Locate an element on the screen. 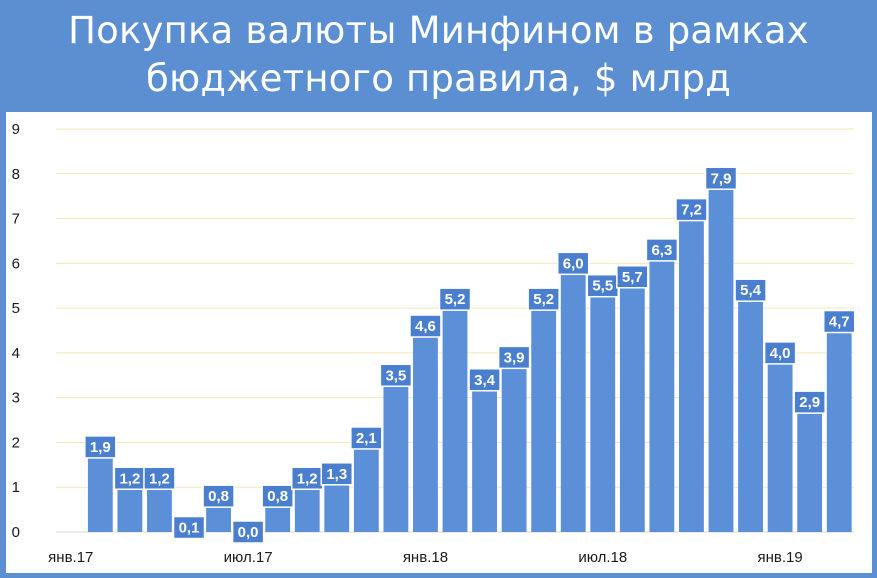 This screenshot has width=877, height=578. data-label: 2,1 is located at coordinates (366, 438).